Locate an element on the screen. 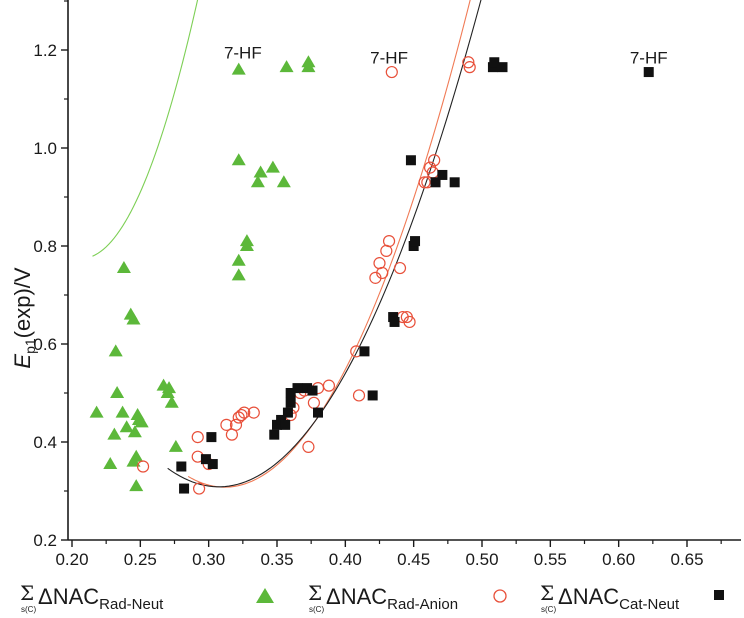 The image size is (744, 618). annotations: 7-HF 7-HF 7-HF is located at coordinates (446, 55).